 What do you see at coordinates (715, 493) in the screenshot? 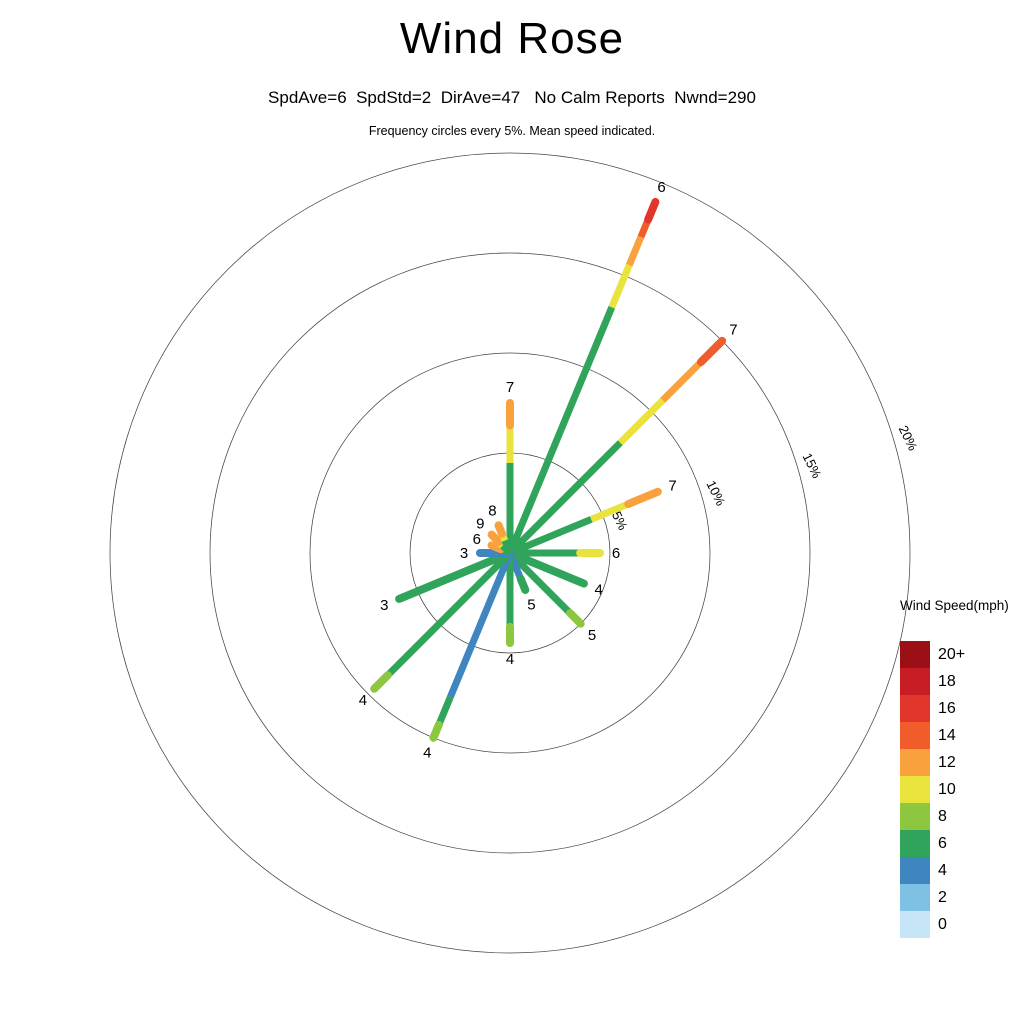
I see `ring-label: 10%` at bounding box center [715, 493].